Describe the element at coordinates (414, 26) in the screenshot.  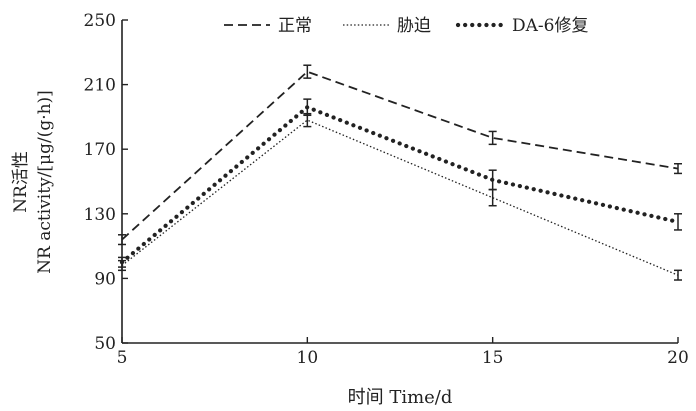
I see `legend-label: 胁迫` at that location.